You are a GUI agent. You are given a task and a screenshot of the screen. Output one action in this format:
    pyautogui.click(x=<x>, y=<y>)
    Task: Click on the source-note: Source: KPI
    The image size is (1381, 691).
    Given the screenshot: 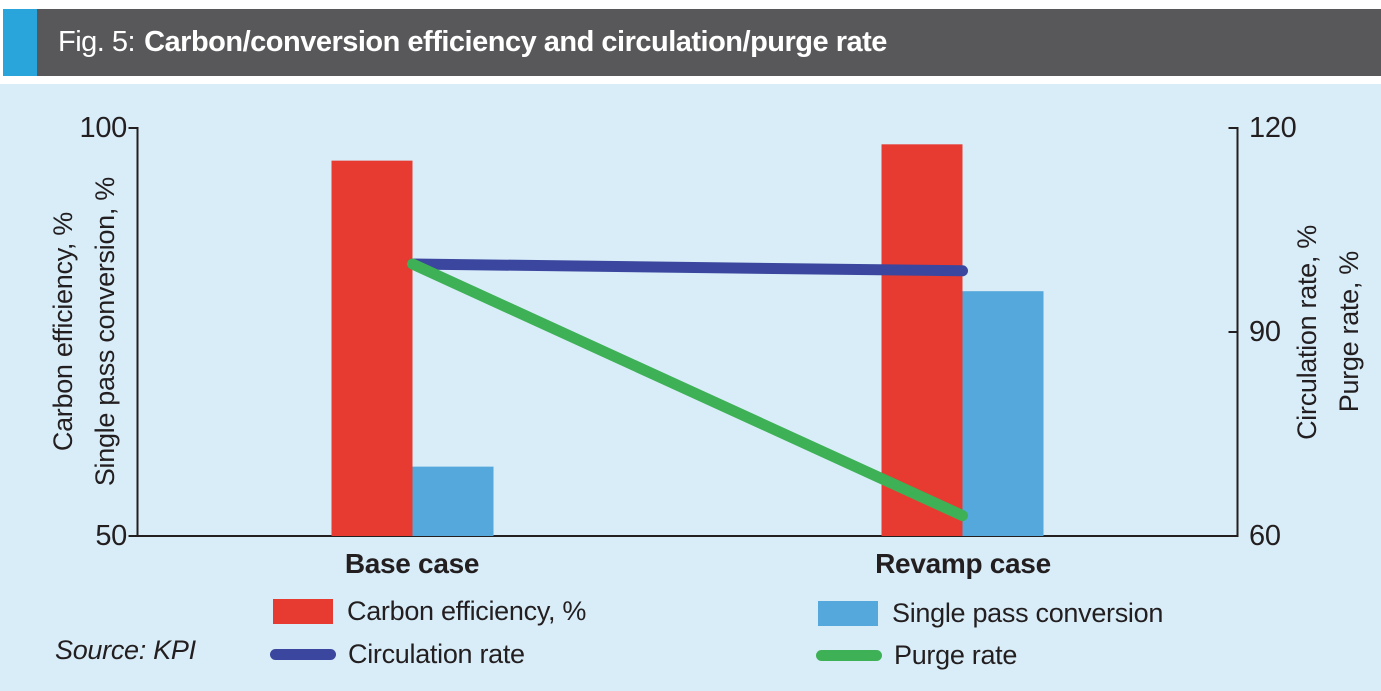 What is the action you would take?
    pyautogui.click(x=125, y=650)
    